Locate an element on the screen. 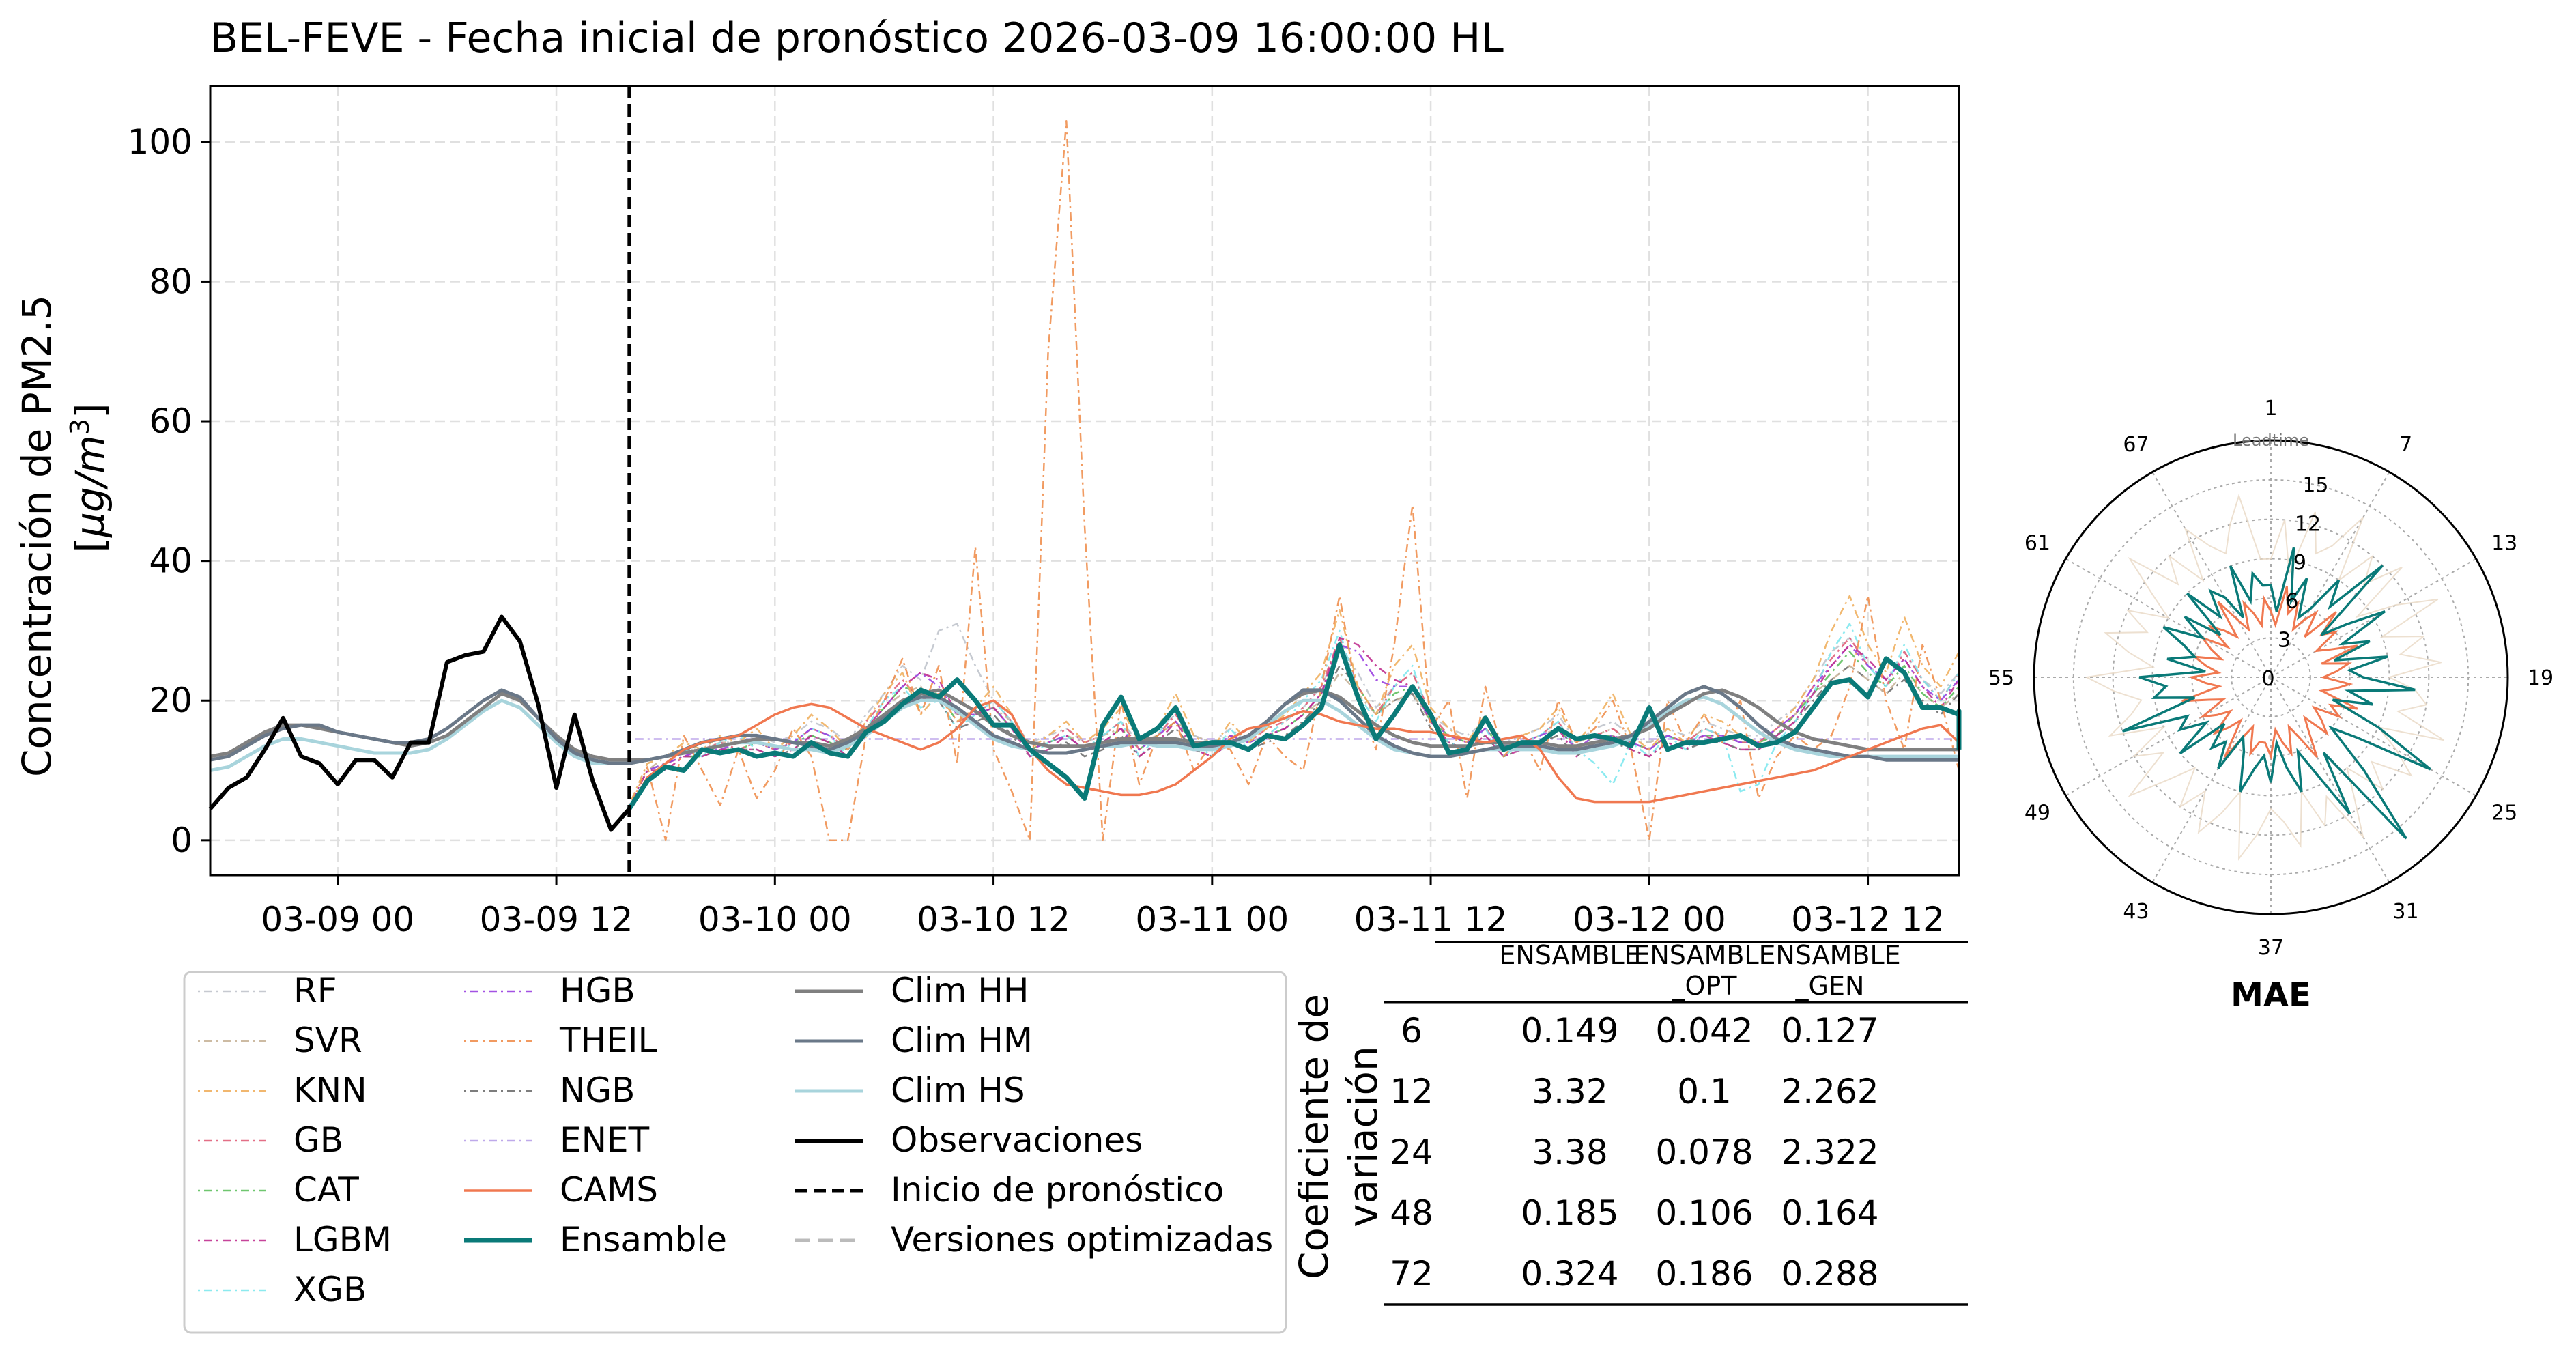 This screenshot has width=2576, height=1351. y-tick-label: 40 is located at coordinates (170, 561).